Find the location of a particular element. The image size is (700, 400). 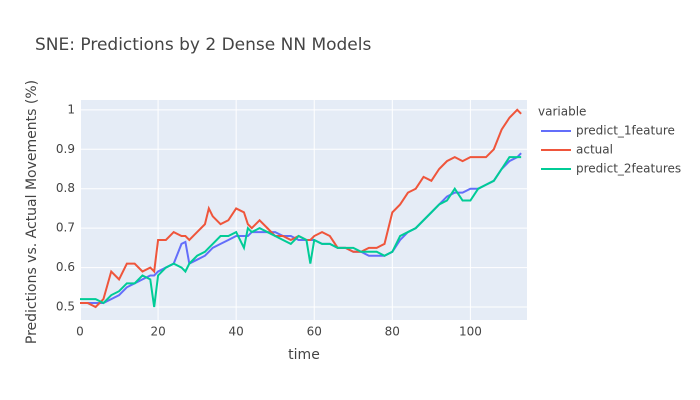

x-tick-label: 60 is located at coordinates (314, 332).